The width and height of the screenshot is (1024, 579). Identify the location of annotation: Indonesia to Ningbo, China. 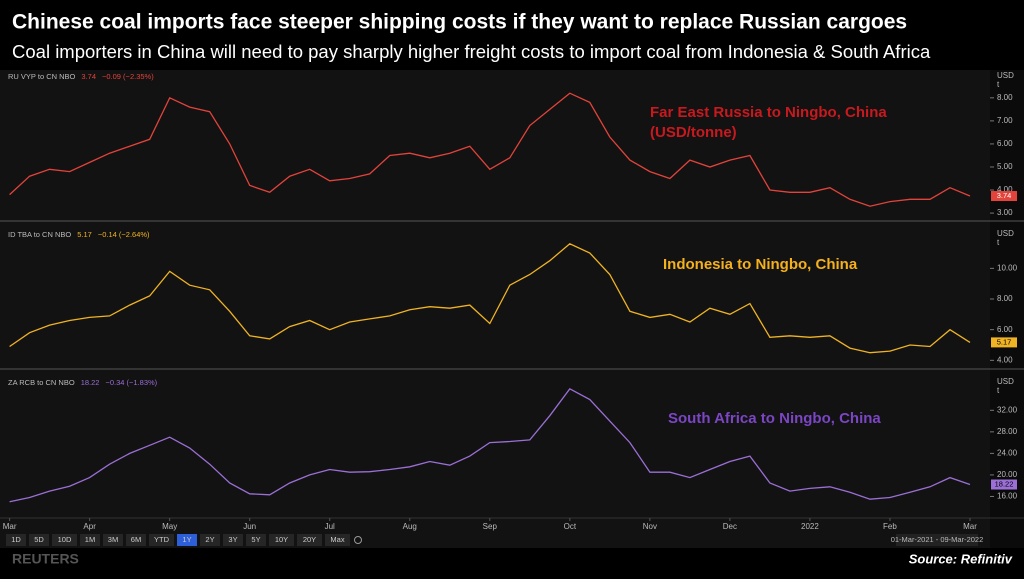
(760, 264).